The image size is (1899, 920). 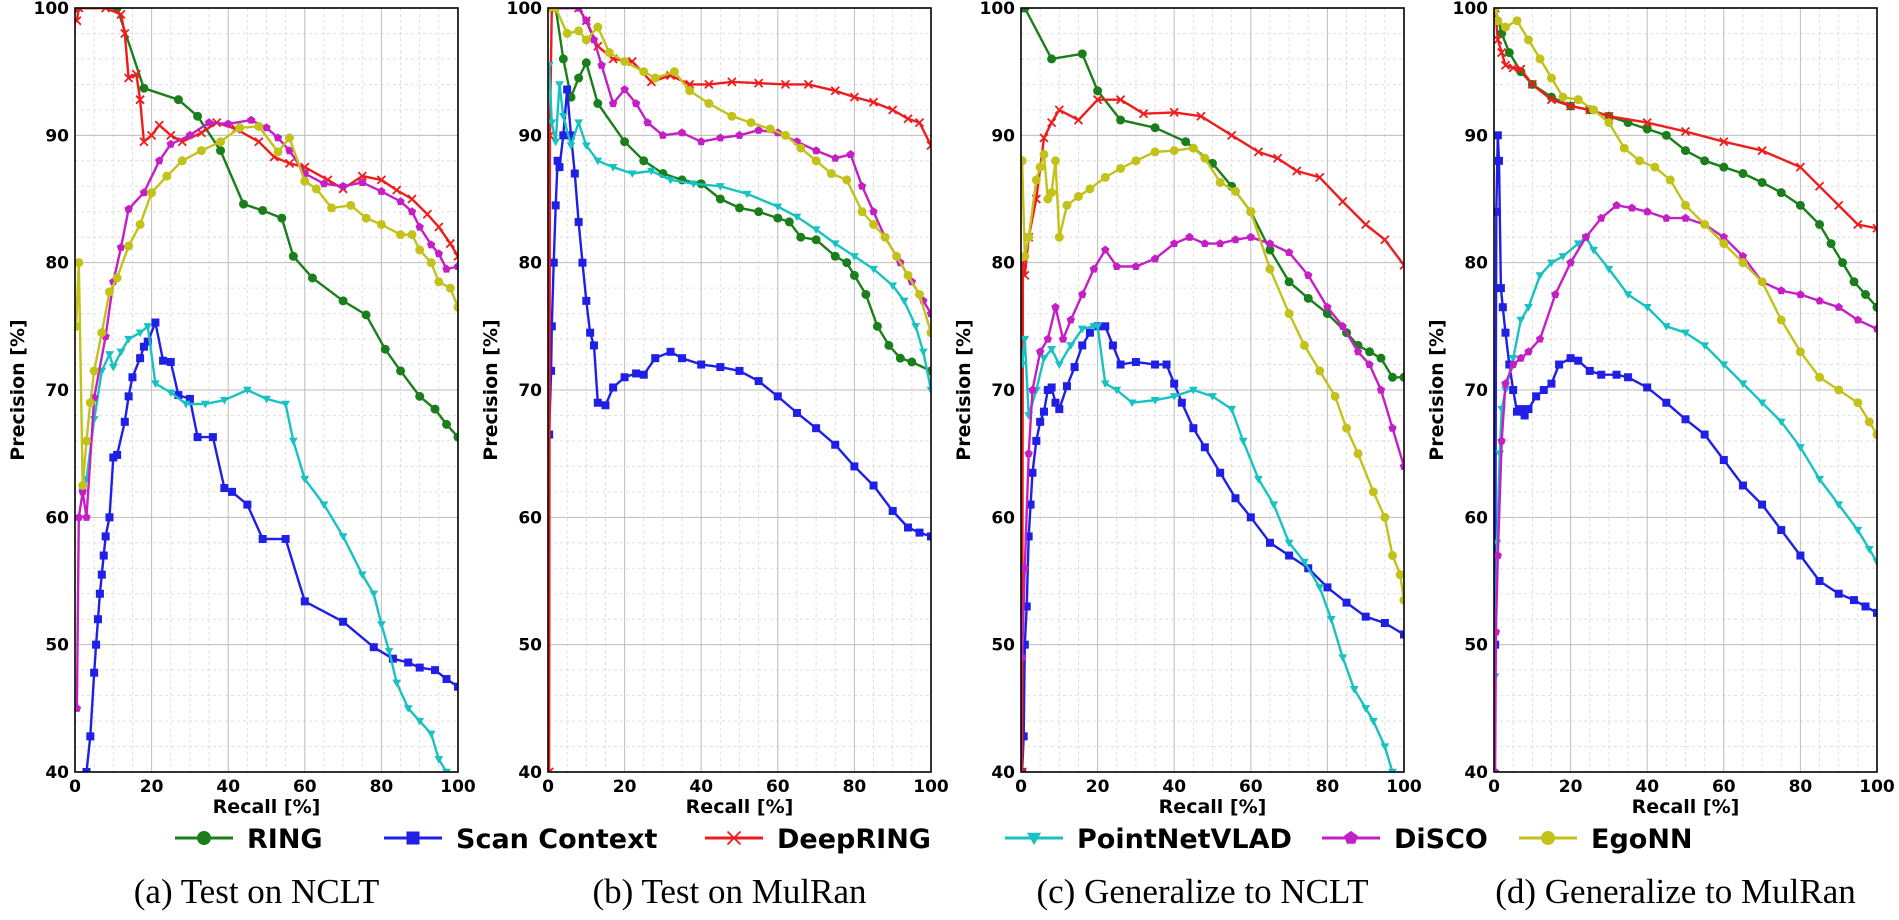 What do you see at coordinates (739, 173) in the screenshot?
I see `series-egonn` at bounding box center [739, 173].